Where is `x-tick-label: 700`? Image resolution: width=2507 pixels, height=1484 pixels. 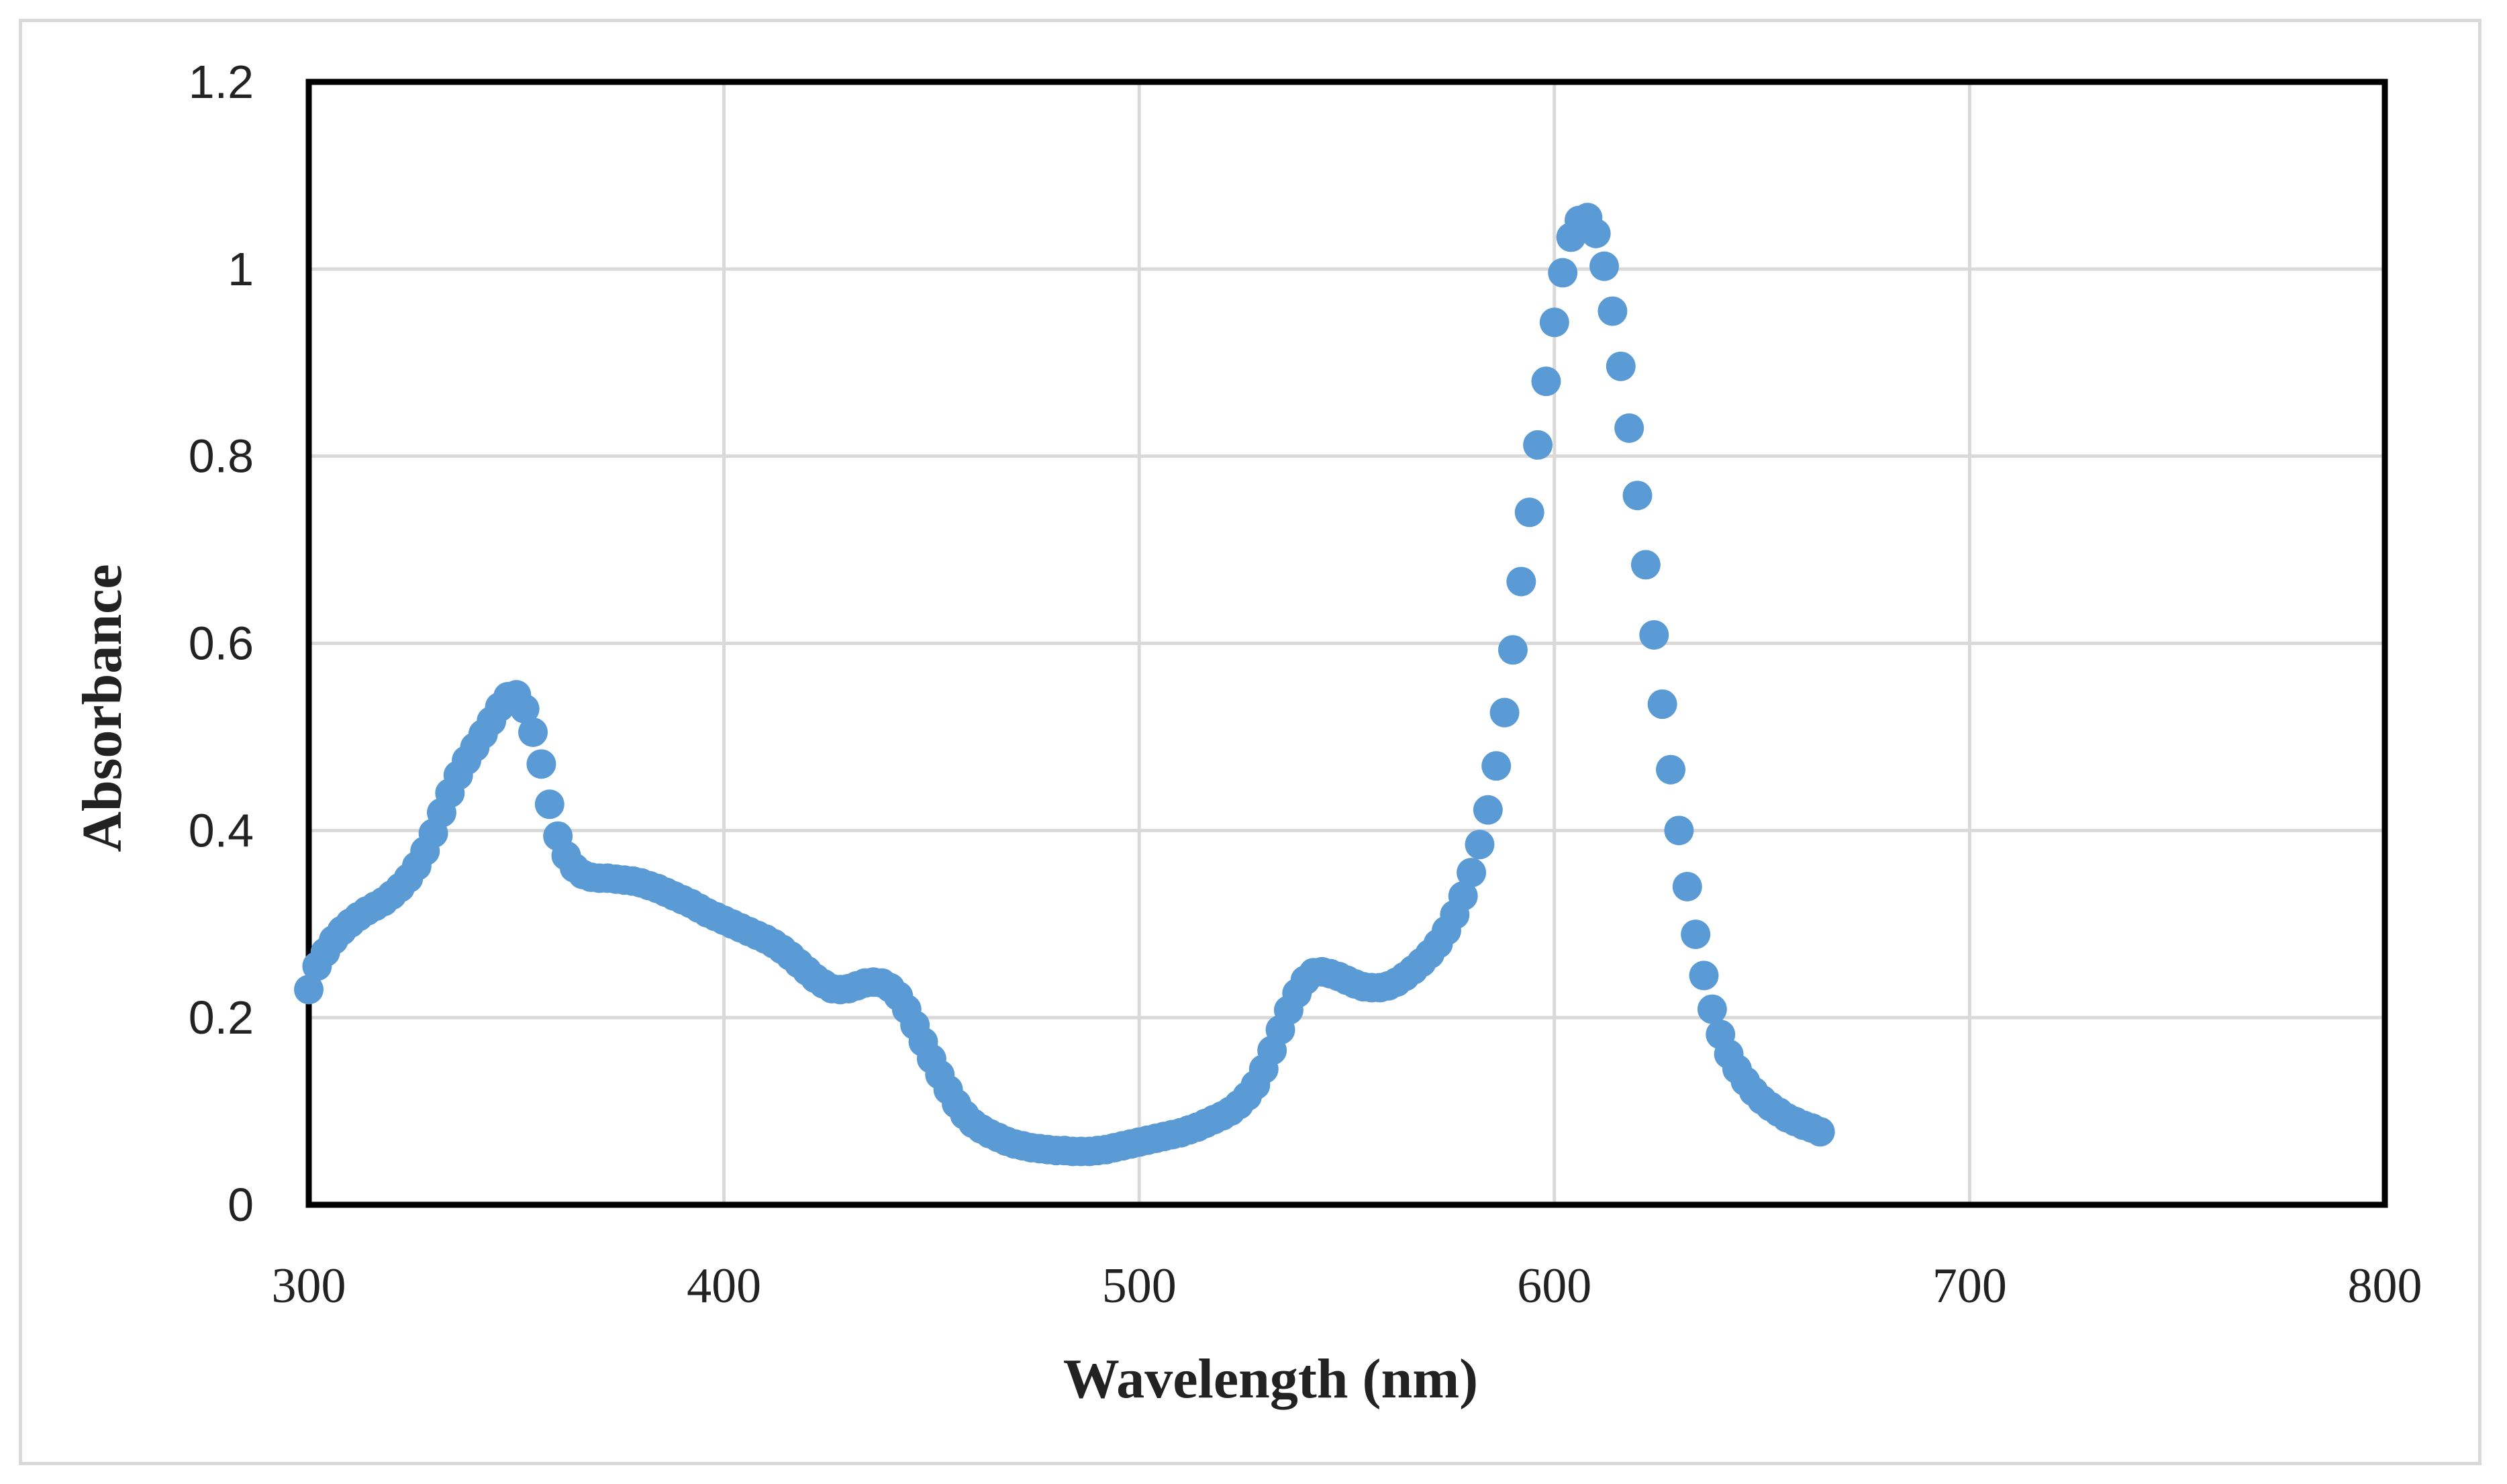
x-tick-label: 700 is located at coordinates (1969, 1286).